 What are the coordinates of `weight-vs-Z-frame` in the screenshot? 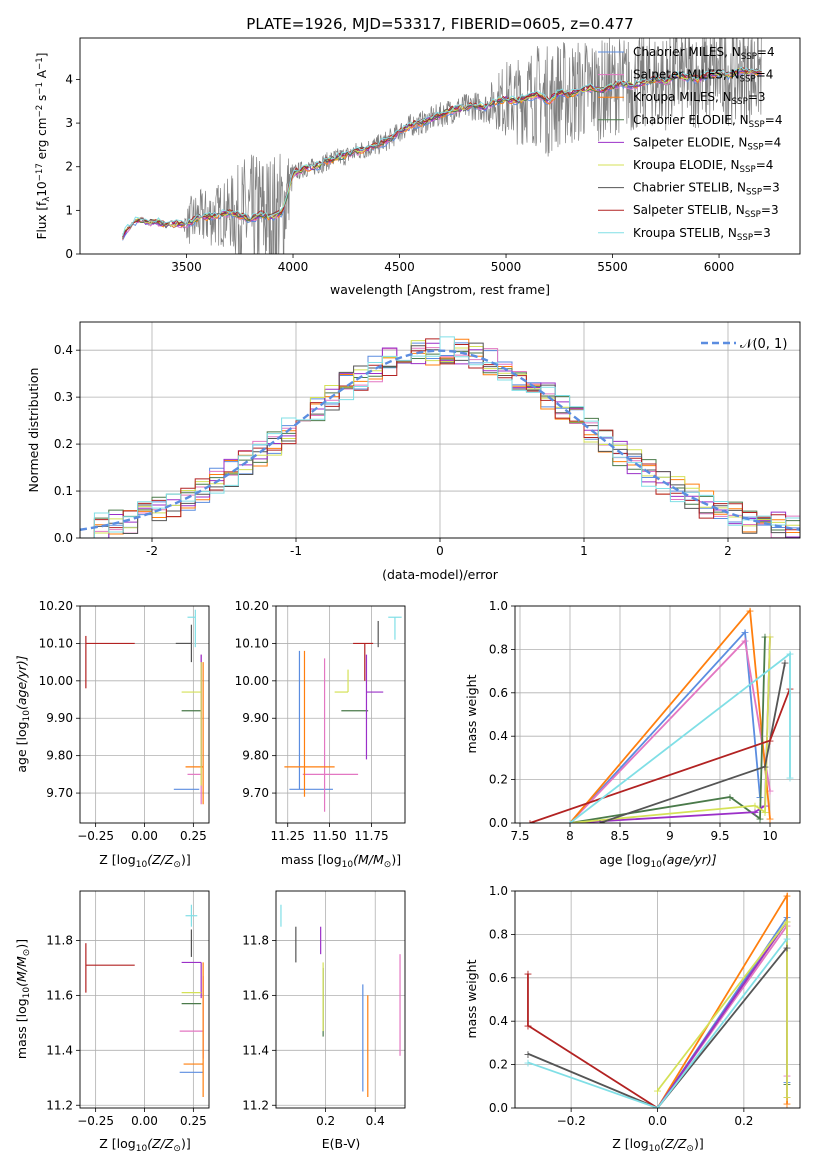 It's located at (657, 999).